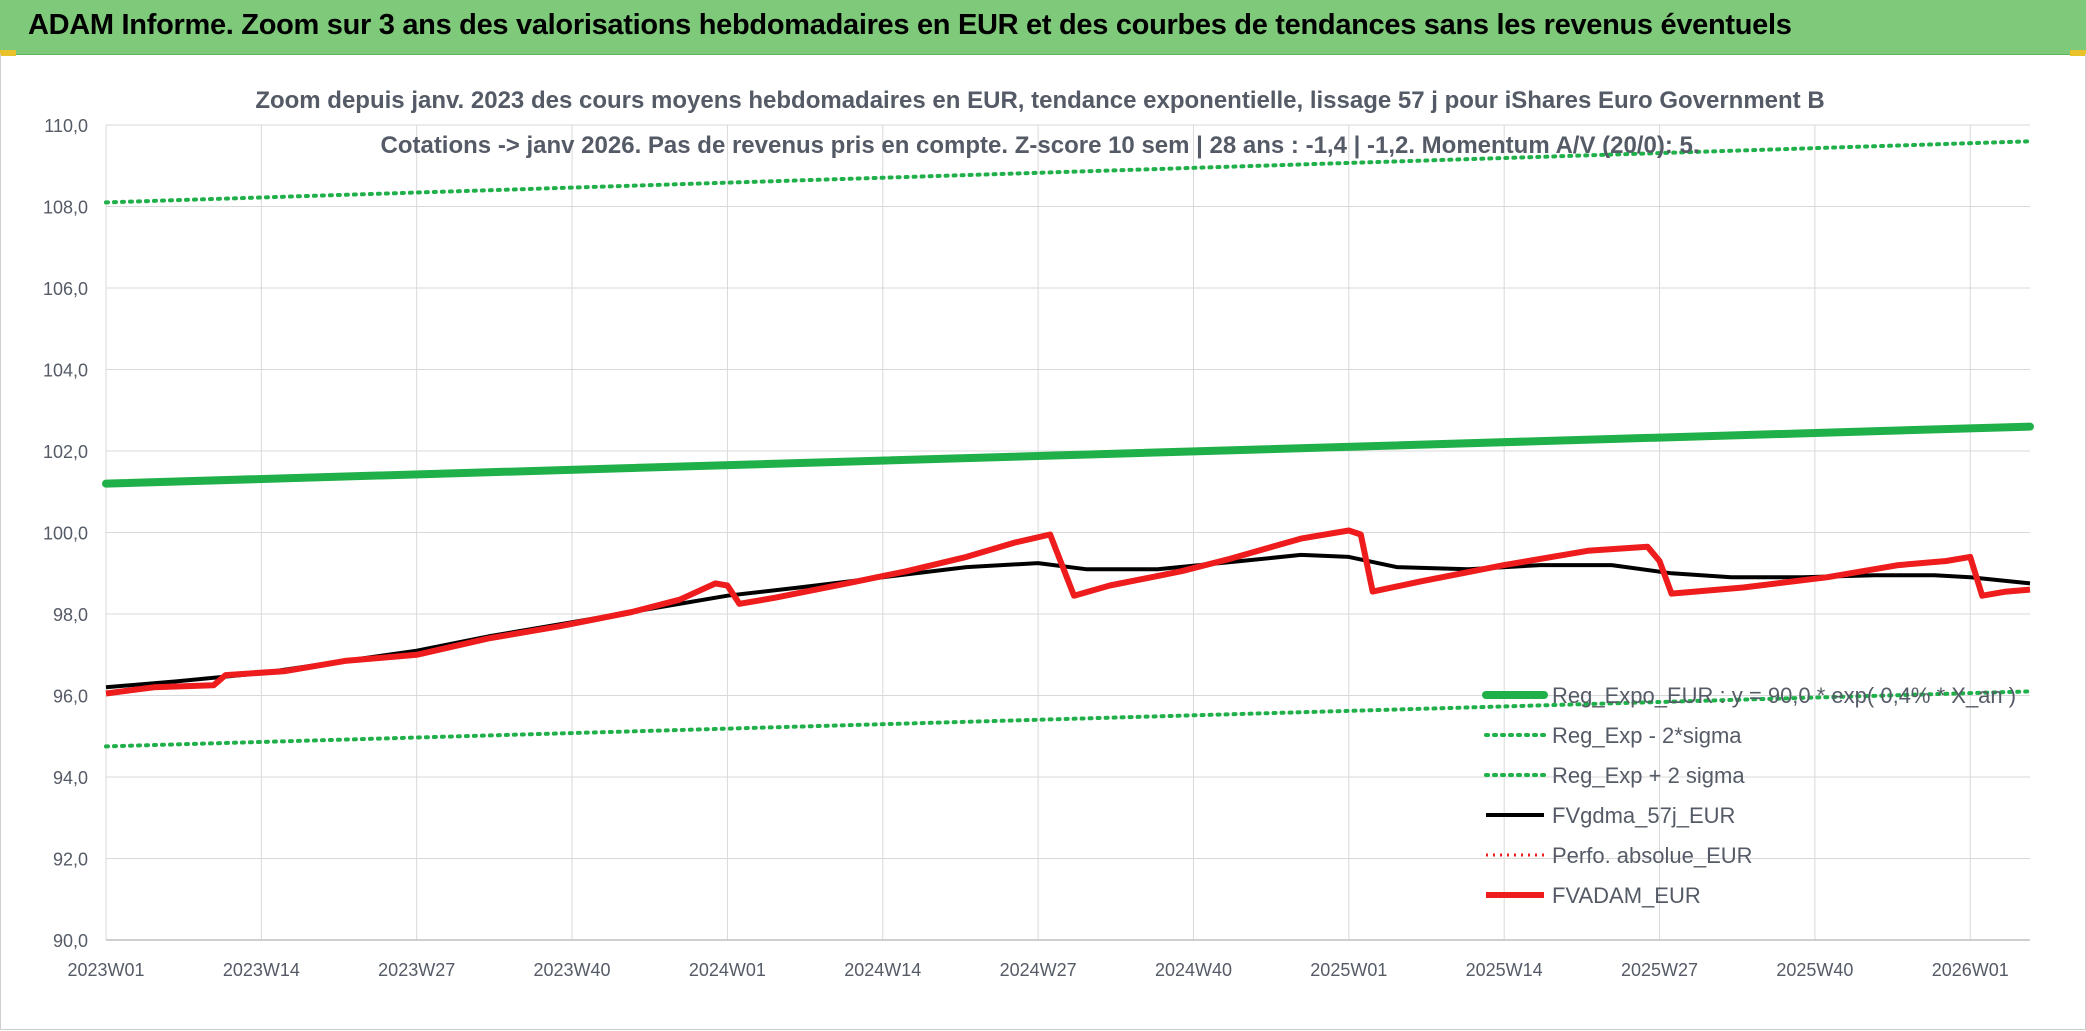 This screenshot has width=2086, height=1031. I want to click on x-tick-label: 2024W01, so click(727, 970).